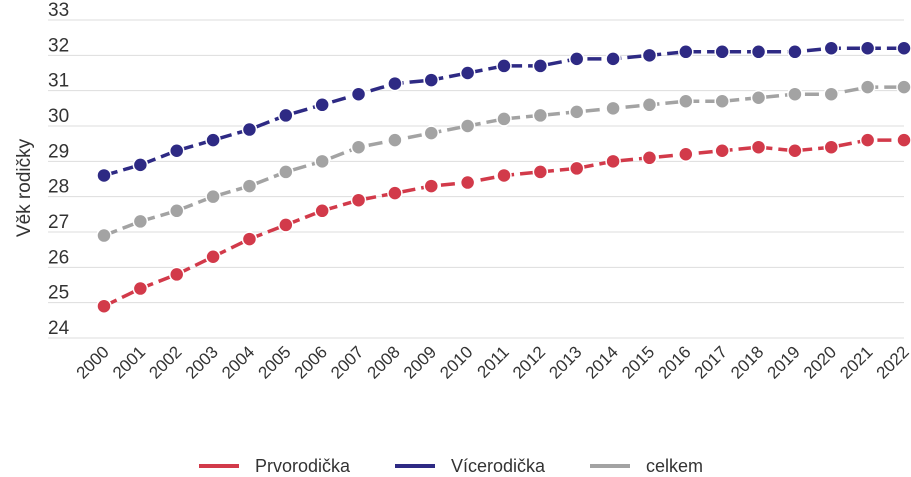 The height and width of the screenshot is (477, 911). Describe the element at coordinates (674, 362) in the screenshot. I see `x-tick-label: 2016` at that location.